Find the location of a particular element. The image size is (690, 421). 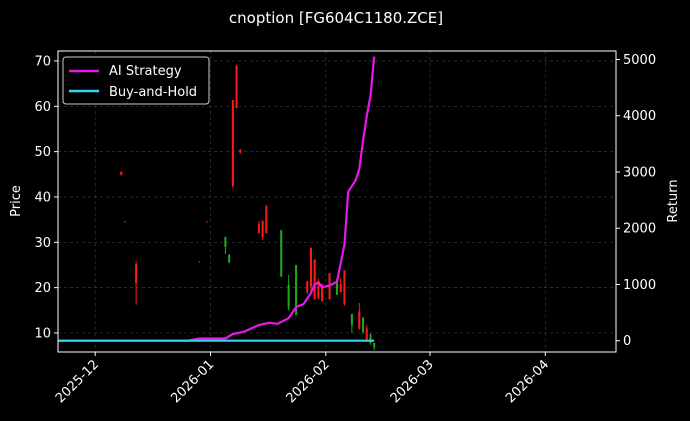

left-tick-label: 50 is located at coordinates (42, 152).